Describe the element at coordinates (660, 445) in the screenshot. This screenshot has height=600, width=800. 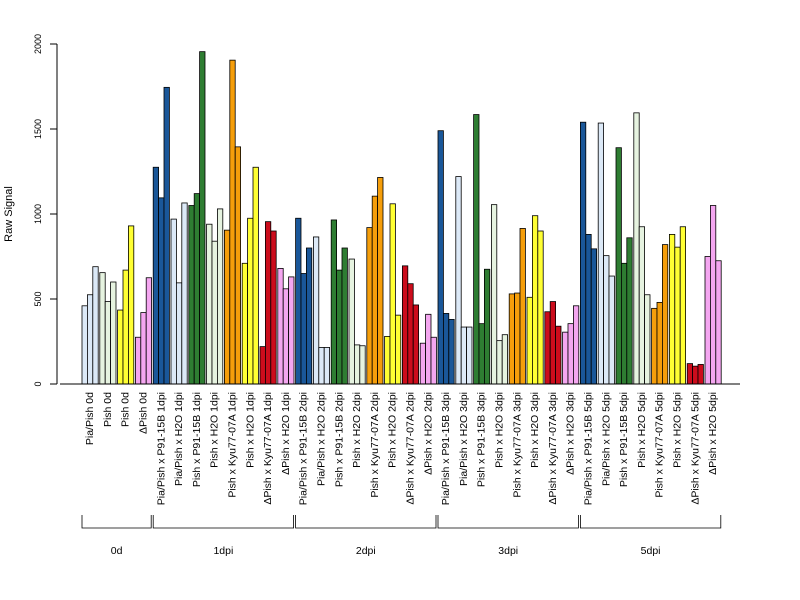
I see `category-label: Pish x Kyu77-07A 5dpi` at that location.